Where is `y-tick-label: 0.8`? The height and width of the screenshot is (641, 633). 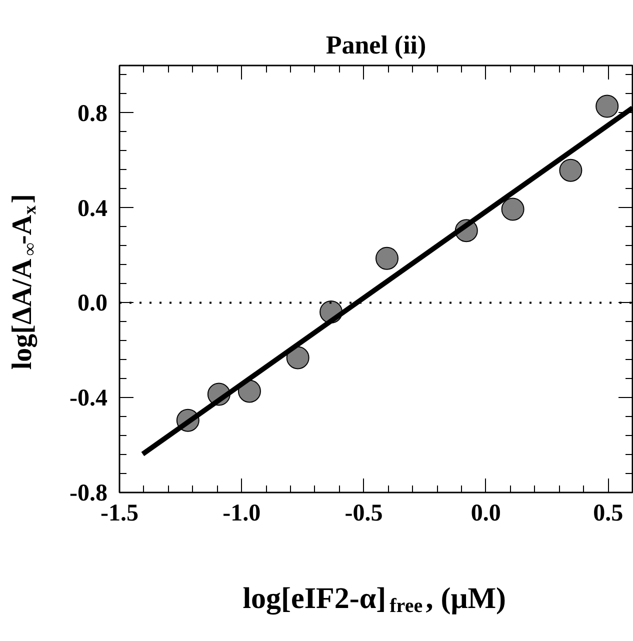
y-tick-label: 0.8 is located at coordinates (93, 113).